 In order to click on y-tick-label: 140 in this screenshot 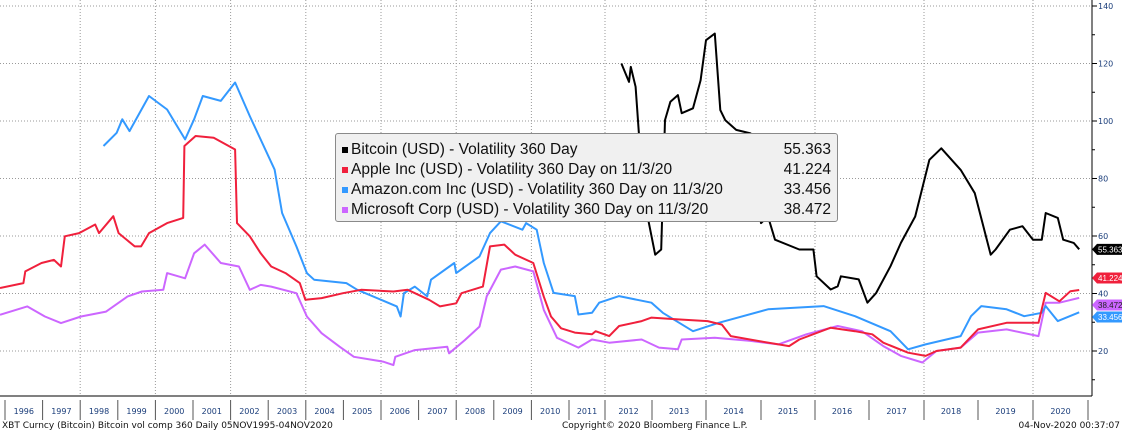, I will do `click(1105, 6)`.